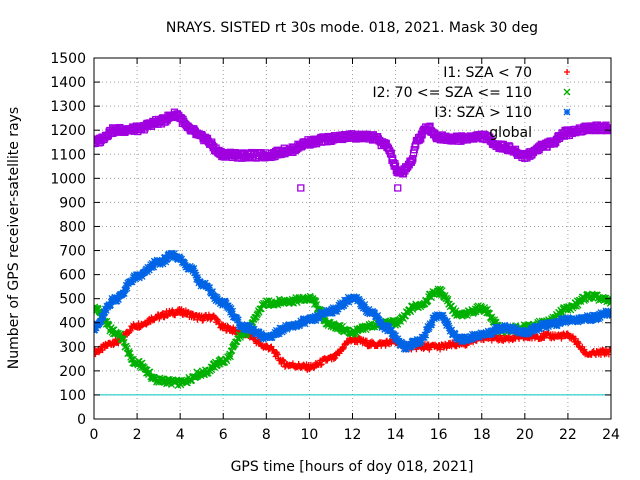 The image size is (640, 480). What do you see at coordinates (567, 112) in the screenshot?
I see `legend-marker` at bounding box center [567, 112].